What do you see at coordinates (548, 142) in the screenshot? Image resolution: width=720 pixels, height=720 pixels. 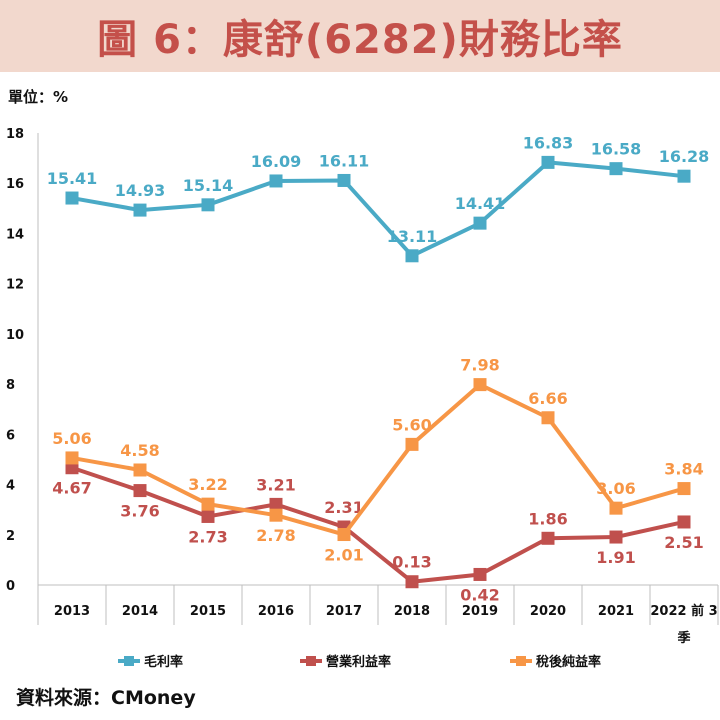 I see `data-label: 16.83` at bounding box center [548, 142].